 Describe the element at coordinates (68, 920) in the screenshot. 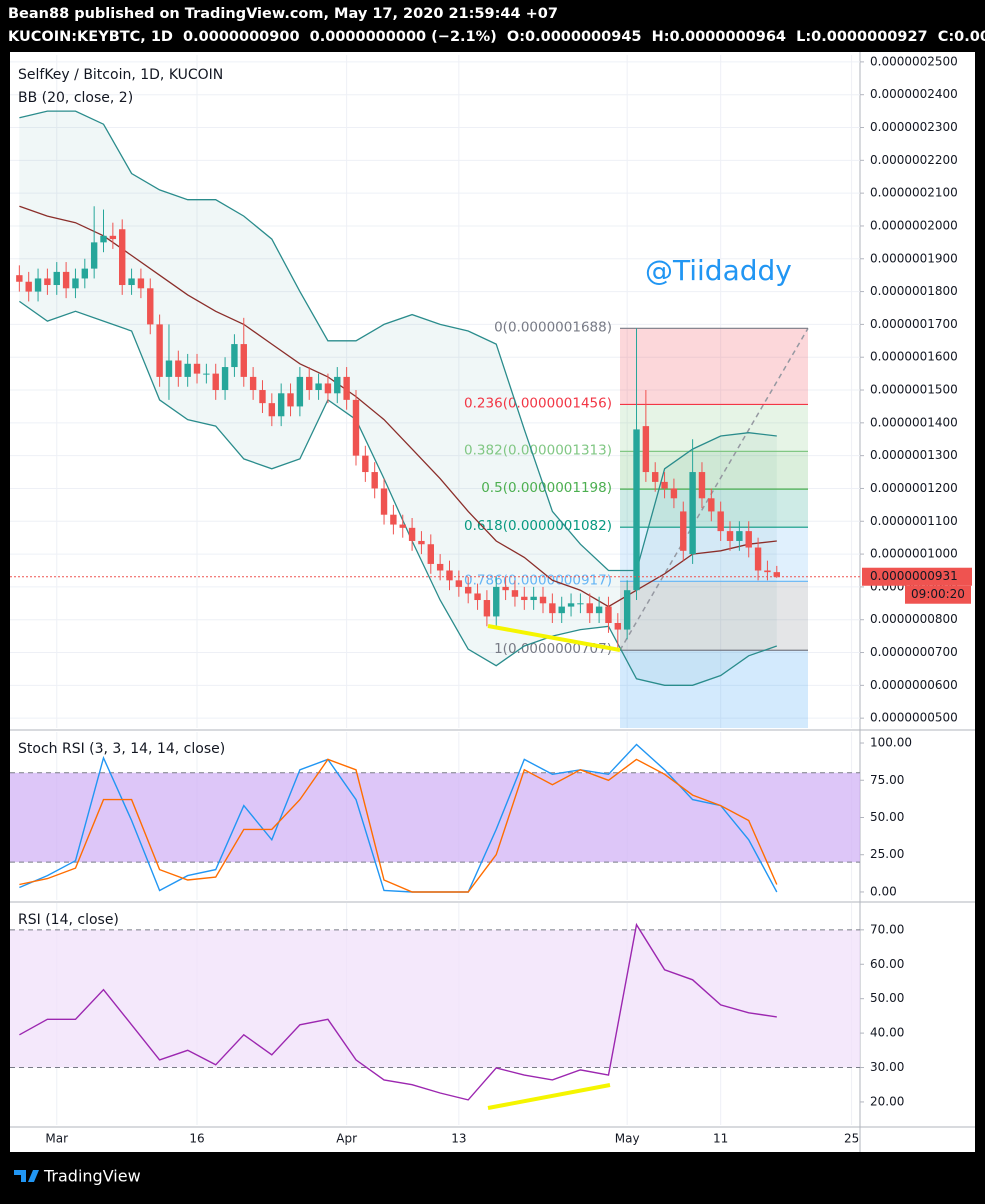

I see `pane-title: RSI (14, close)` at that location.